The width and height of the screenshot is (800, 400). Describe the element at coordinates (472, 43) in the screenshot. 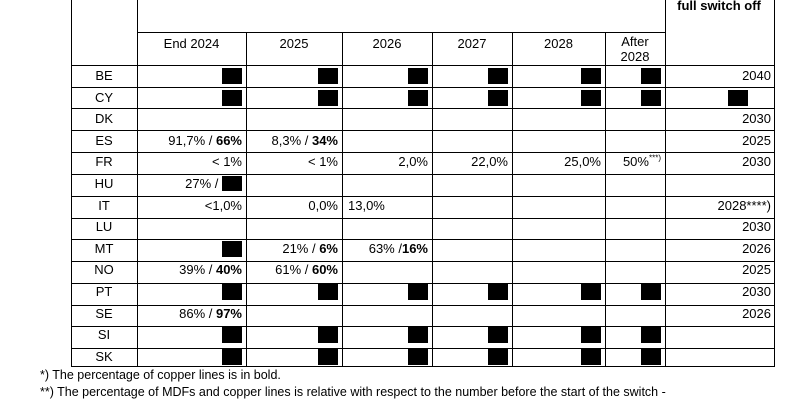

I see `header-col-3: 2027` at that location.